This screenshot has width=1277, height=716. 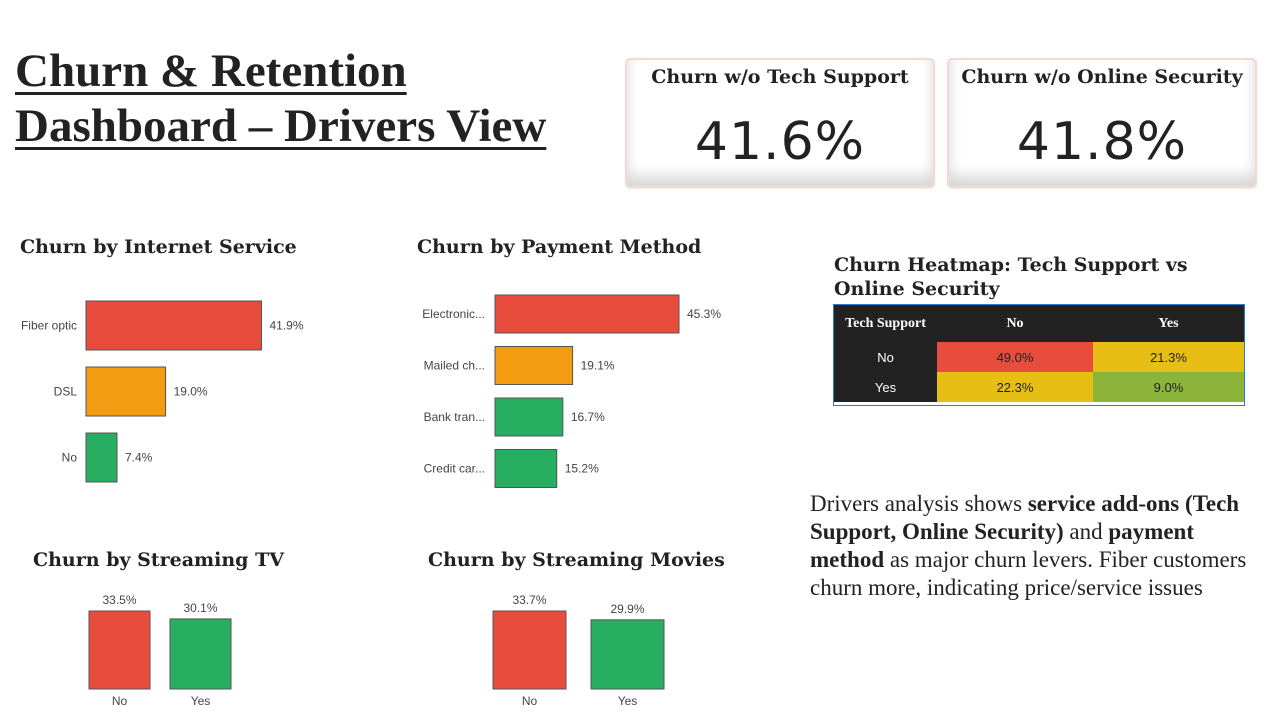 I want to click on summary-part: Drivers analysis shows, so click(x=919, y=503).